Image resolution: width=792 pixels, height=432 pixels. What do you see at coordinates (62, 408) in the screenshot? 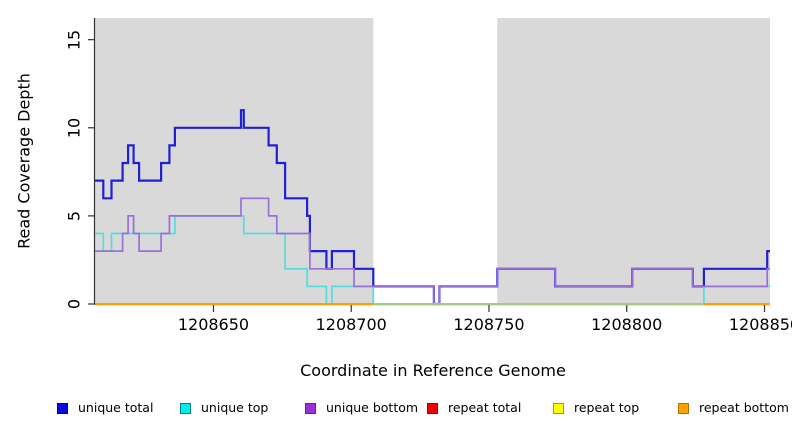
I see `legend-swatch-unique-total-icon` at bounding box center [62, 408].